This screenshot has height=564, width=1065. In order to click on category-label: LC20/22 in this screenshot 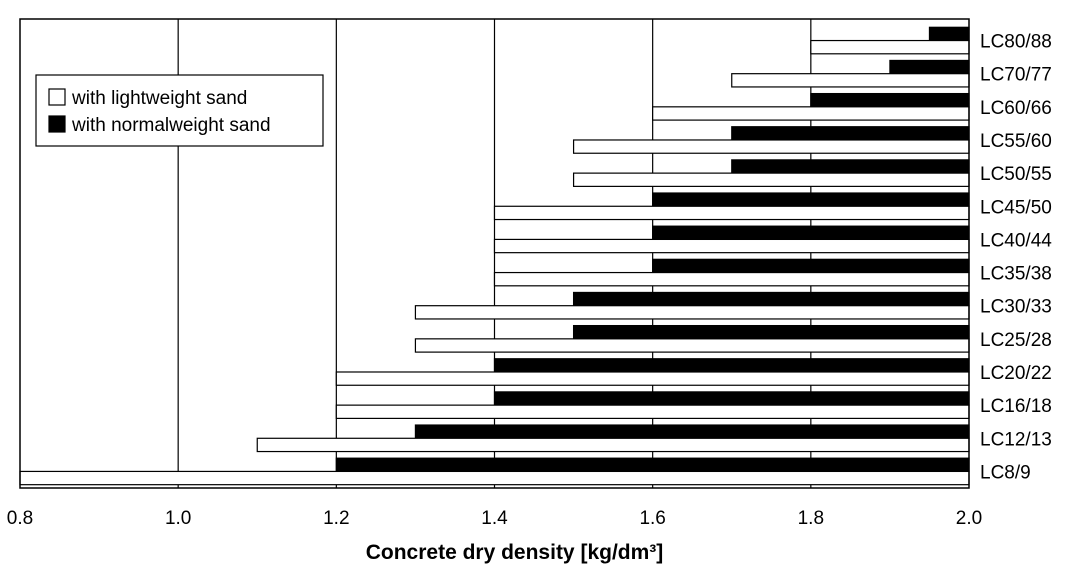, I will do `click(1016, 373)`.